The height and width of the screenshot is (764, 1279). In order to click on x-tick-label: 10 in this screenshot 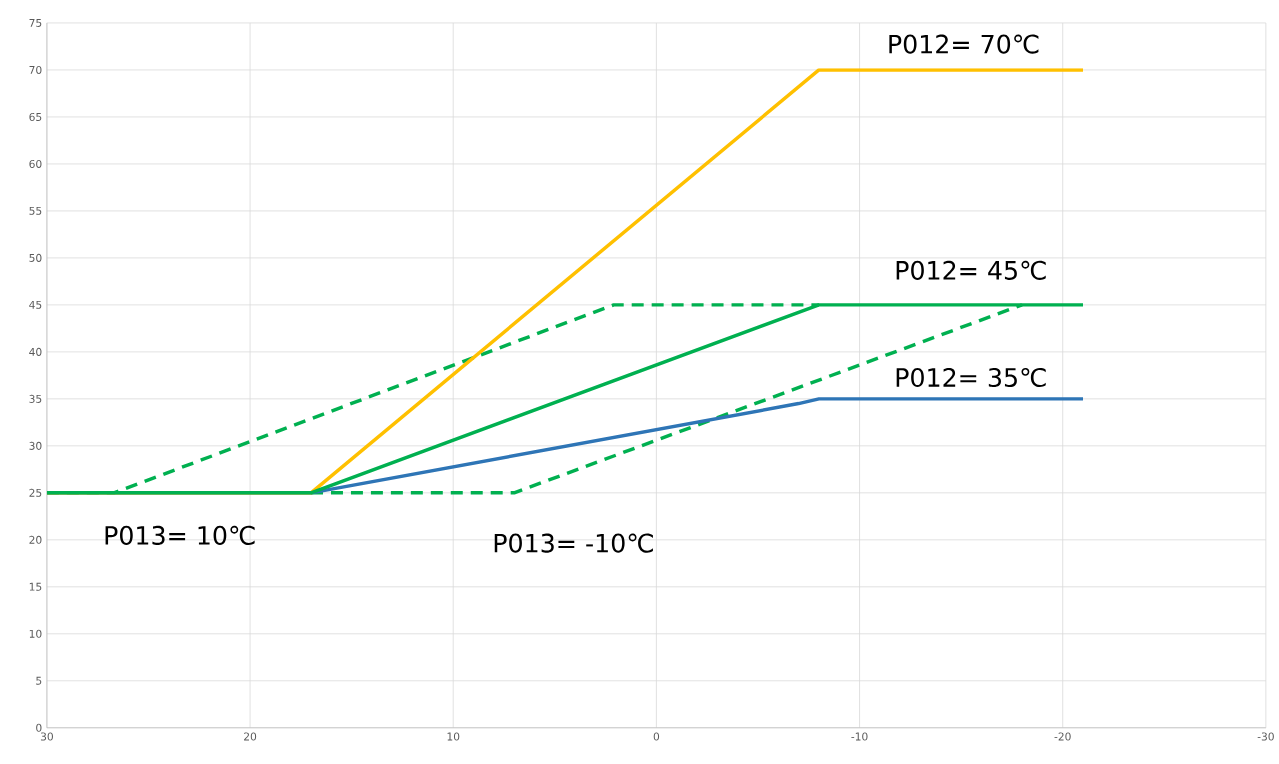, I will do `click(453, 736)`.